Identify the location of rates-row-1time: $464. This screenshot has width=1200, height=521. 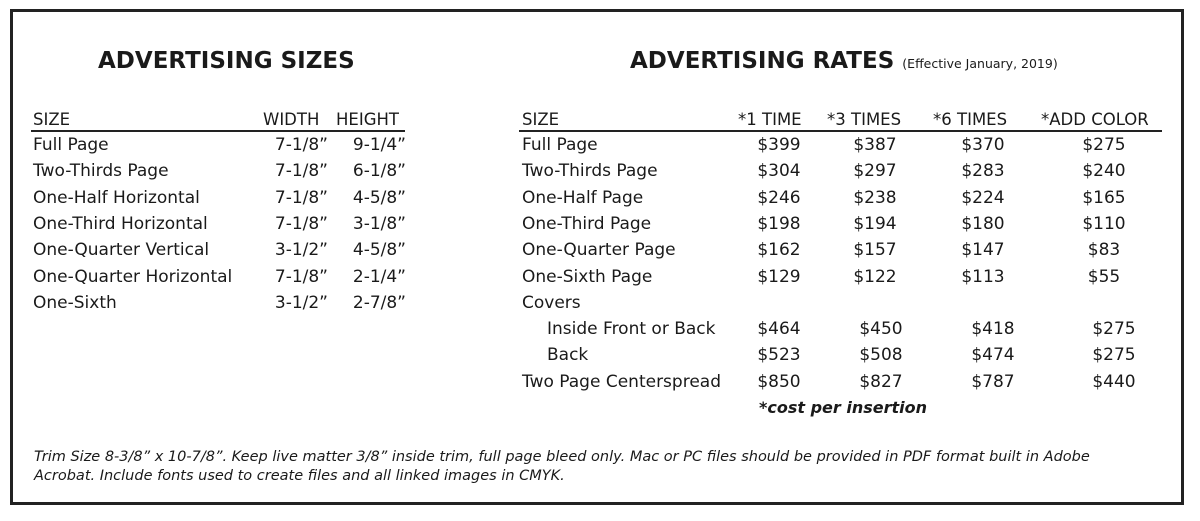
(779, 329).